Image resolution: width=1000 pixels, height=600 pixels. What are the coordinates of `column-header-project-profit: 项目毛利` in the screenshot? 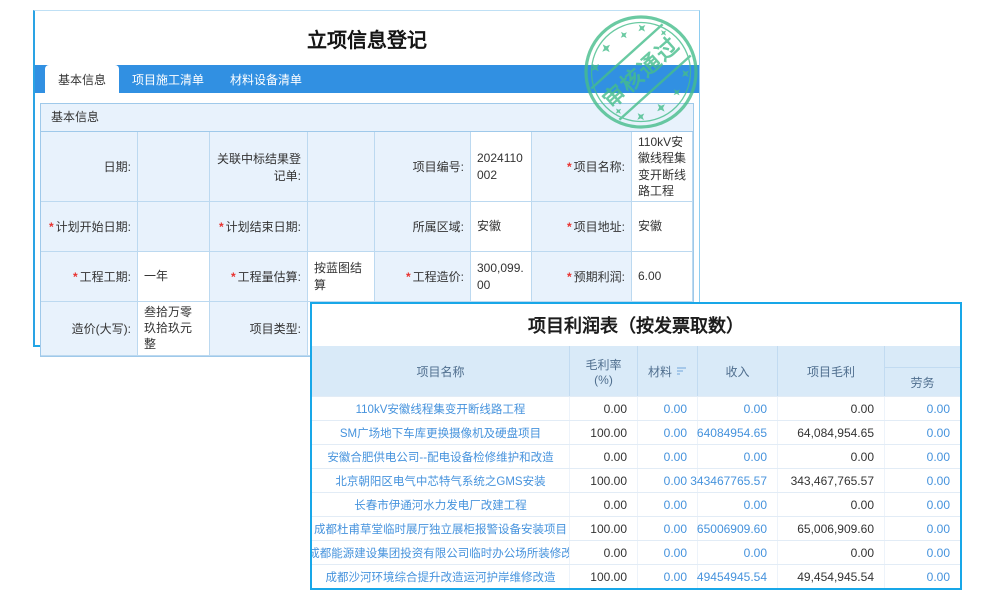 It's located at (831, 371).